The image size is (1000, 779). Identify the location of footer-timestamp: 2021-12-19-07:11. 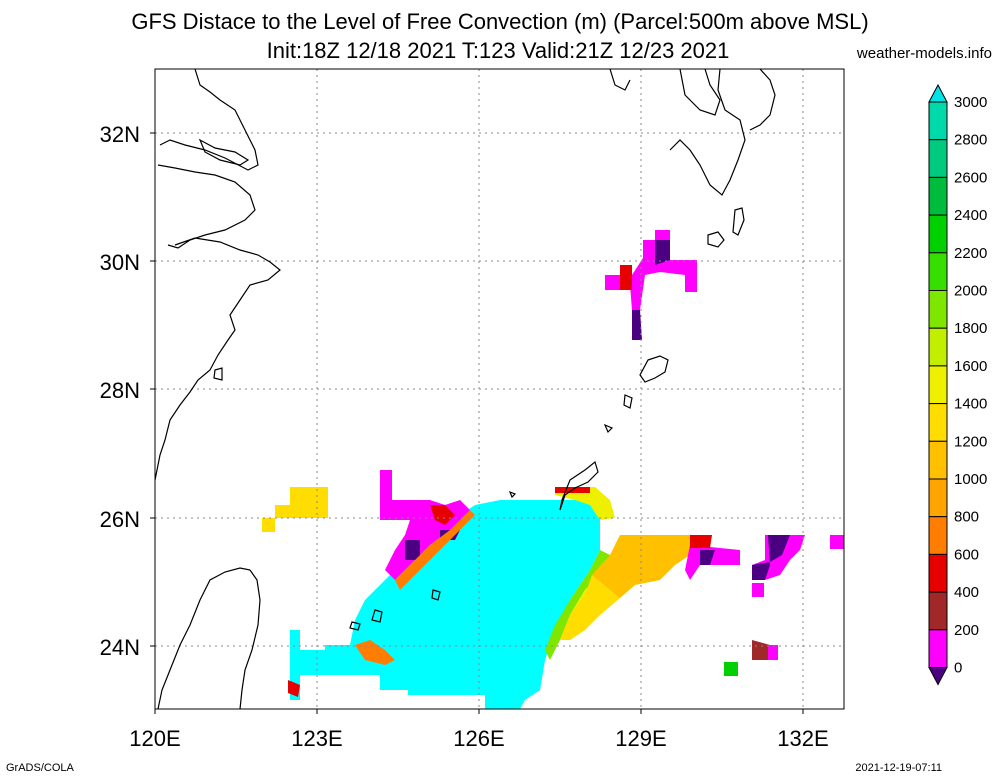
(898, 768).